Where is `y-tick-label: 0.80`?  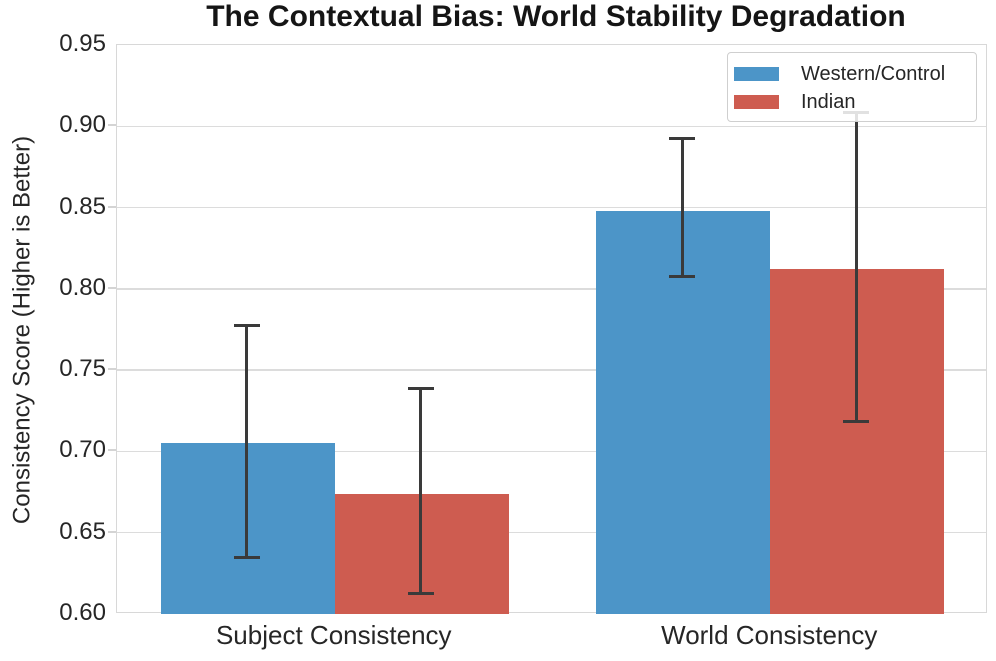 y-tick-label: 0.80 is located at coordinates (82, 287).